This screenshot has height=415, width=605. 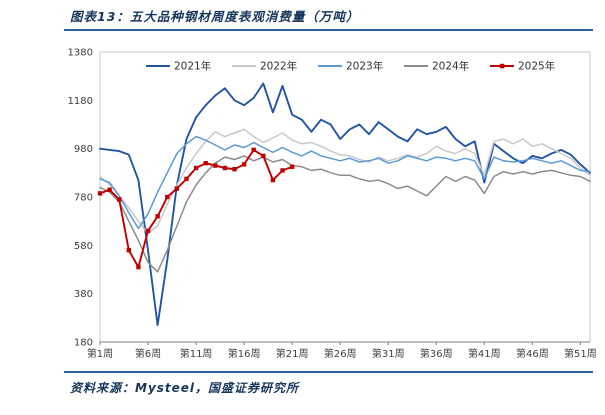 I want to click on svg-text: 1380, so click(x=80, y=53).